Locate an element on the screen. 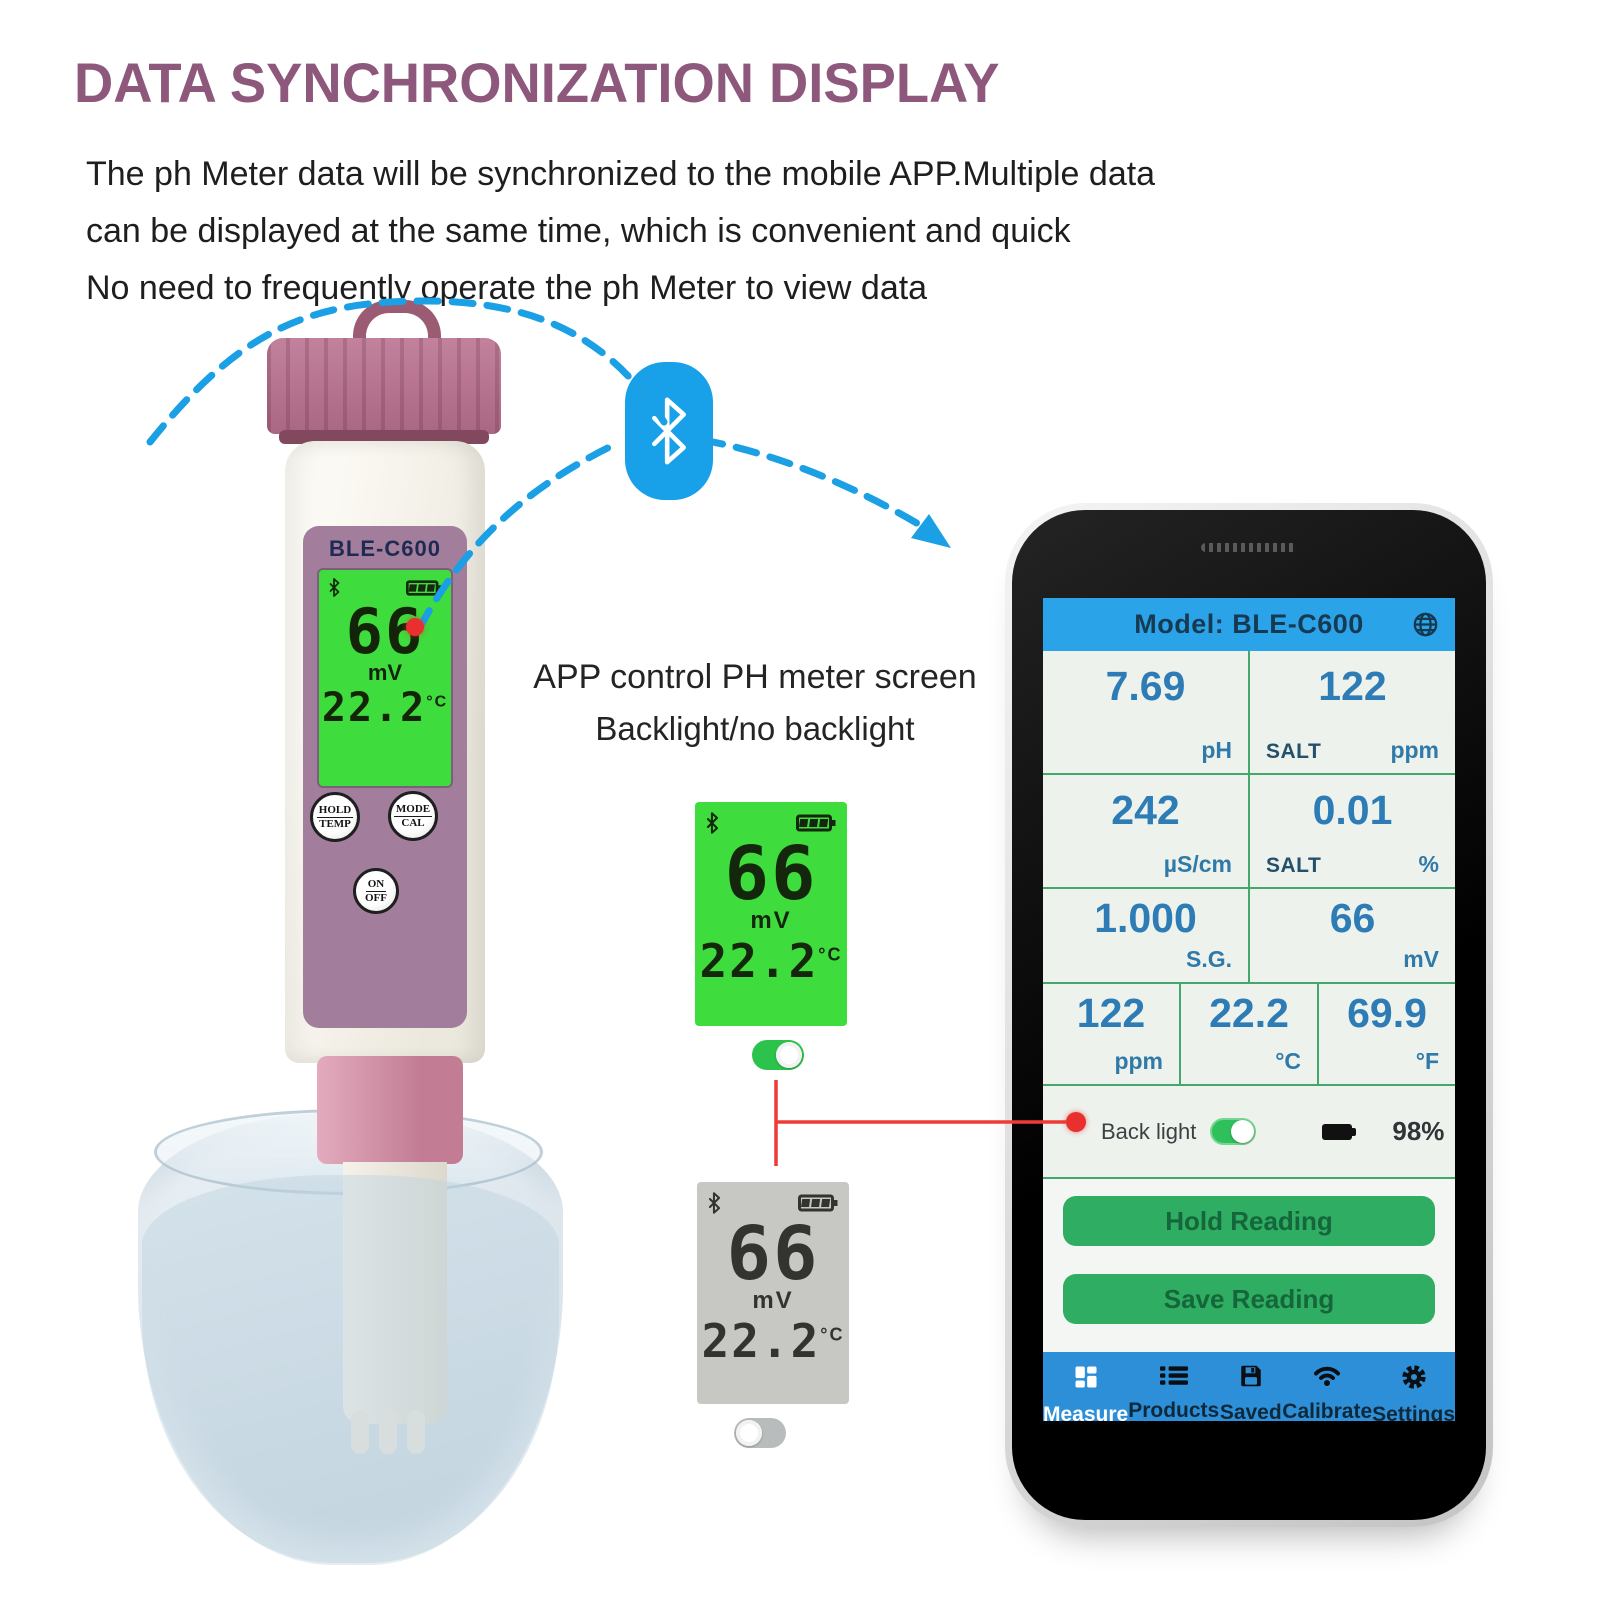 Image resolution: width=1600 pixels, height=1600 pixels. bluetooth-badge is located at coordinates (669, 431).